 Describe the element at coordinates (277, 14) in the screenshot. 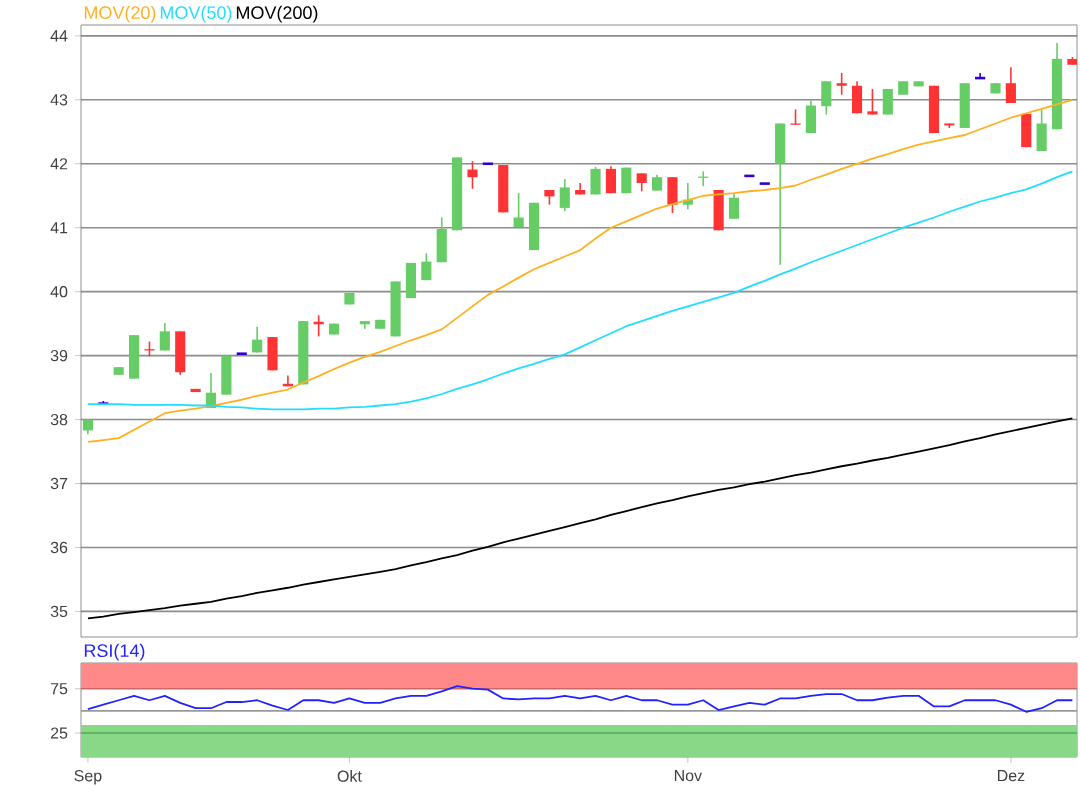

I see `text: MOV(200)` at that location.